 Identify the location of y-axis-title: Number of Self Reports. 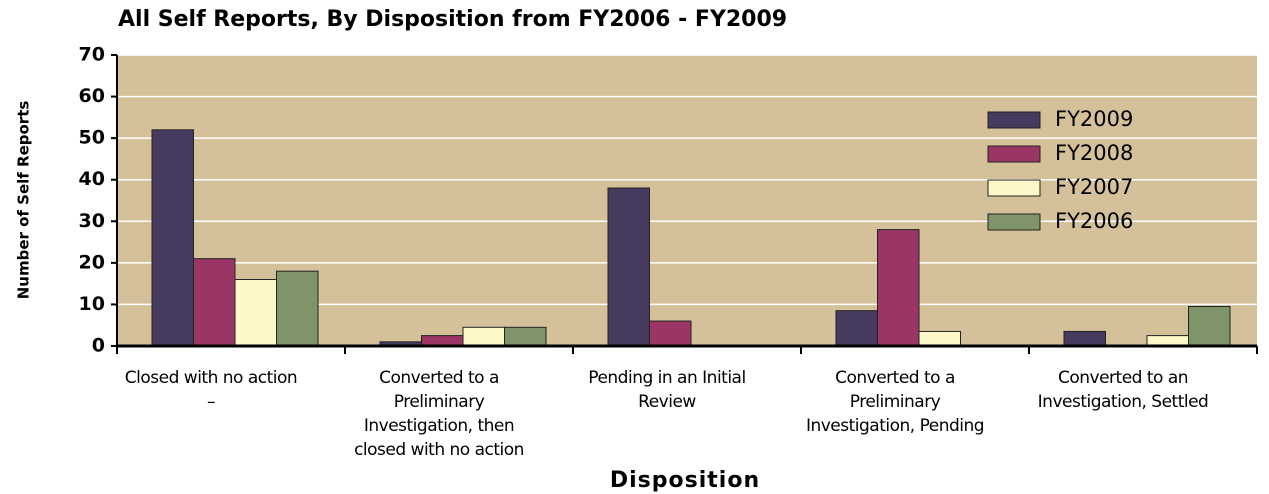
(24, 200).